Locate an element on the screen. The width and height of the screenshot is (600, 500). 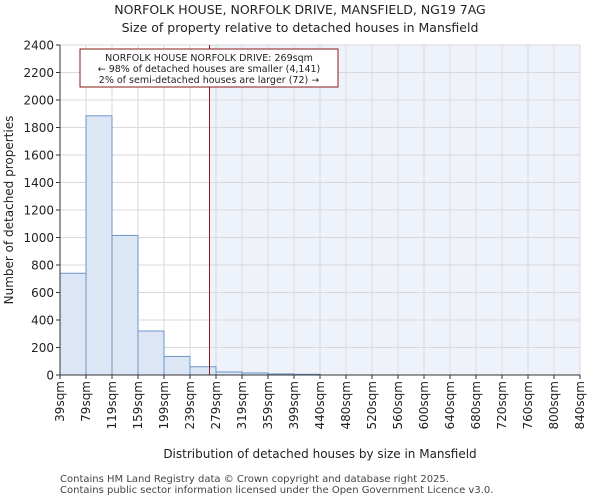
y-tick-label: 2000 is located at coordinates (38, 101).